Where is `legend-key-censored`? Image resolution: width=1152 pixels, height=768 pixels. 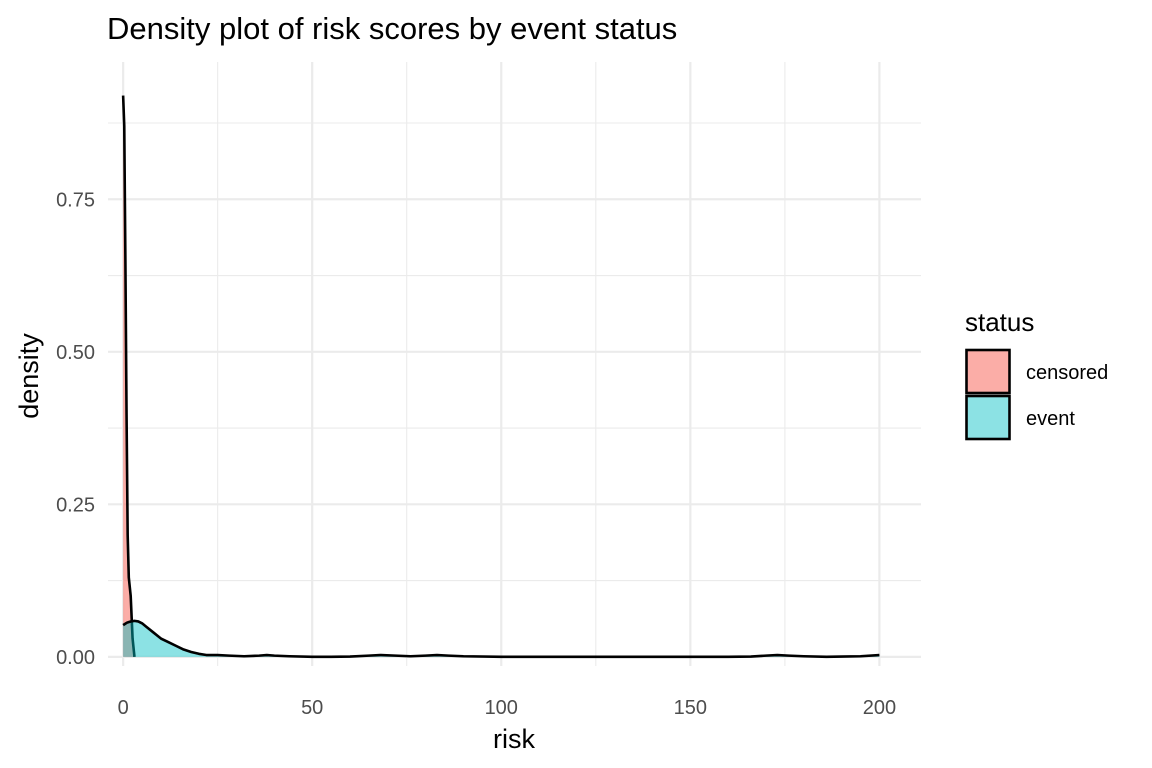 legend-key-censored is located at coordinates (988, 371).